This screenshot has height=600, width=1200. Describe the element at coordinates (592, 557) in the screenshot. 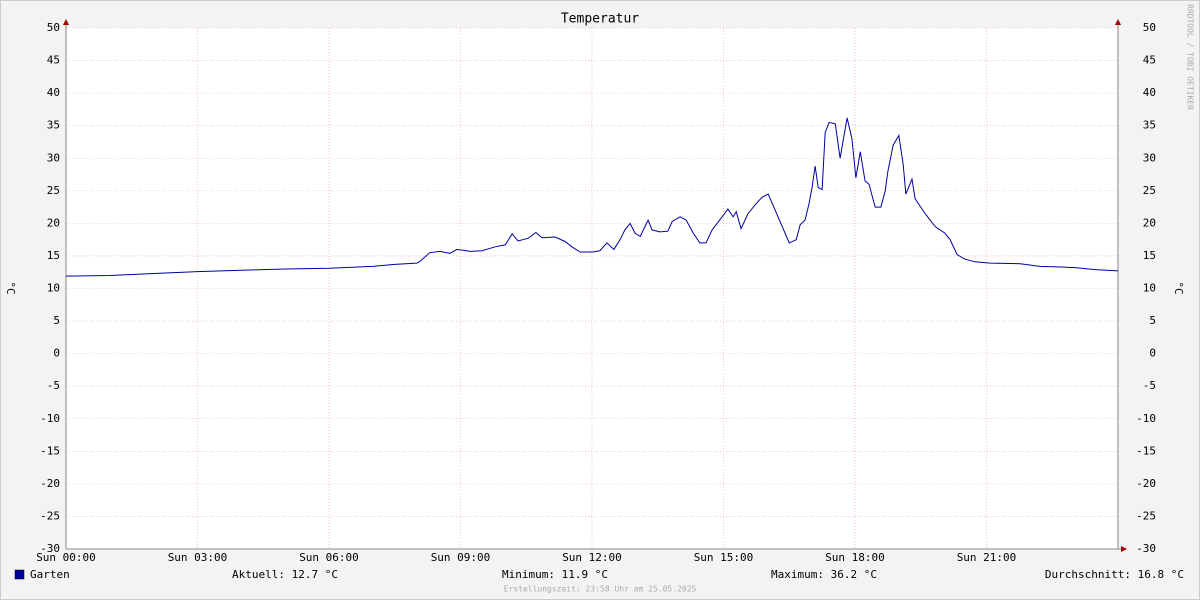

I see `x-tick-label: Sun 12:00` at that location.